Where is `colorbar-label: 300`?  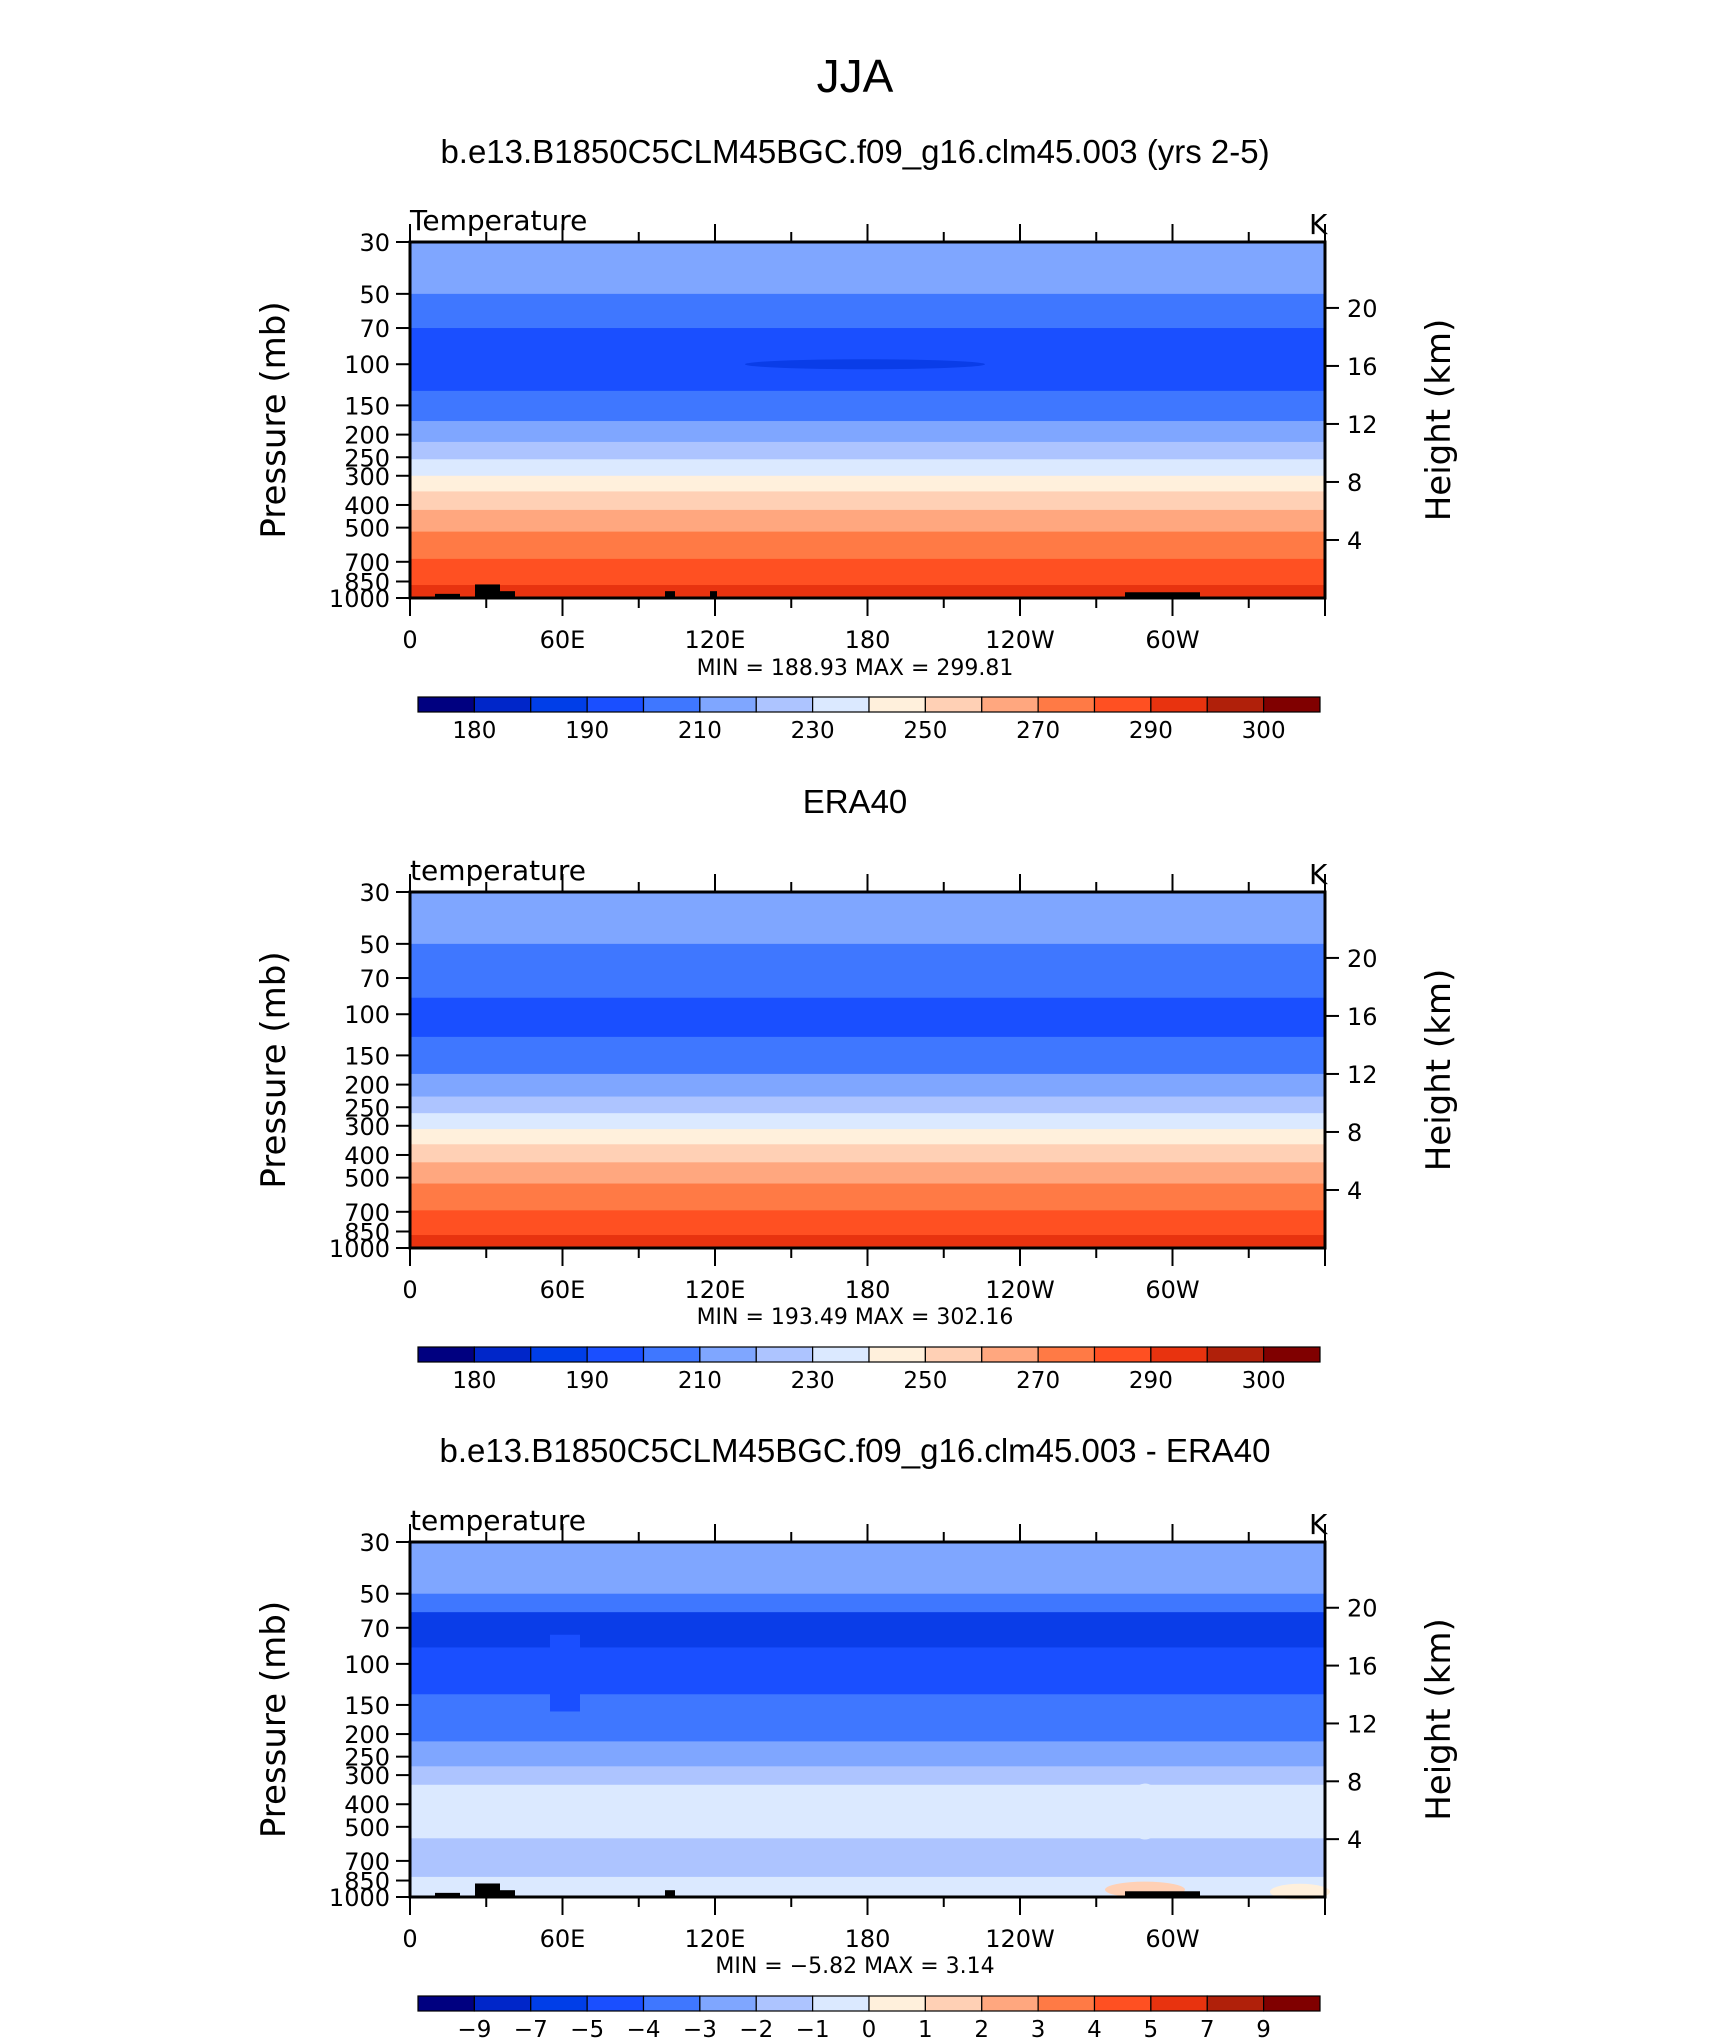 colorbar-label: 300 is located at coordinates (1264, 1381).